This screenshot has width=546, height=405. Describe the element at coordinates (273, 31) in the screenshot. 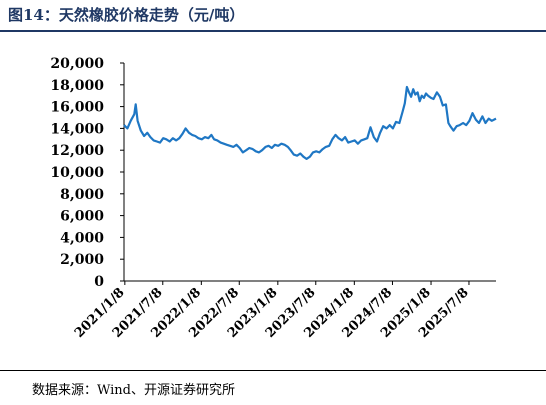

I see `title-divider` at that location.